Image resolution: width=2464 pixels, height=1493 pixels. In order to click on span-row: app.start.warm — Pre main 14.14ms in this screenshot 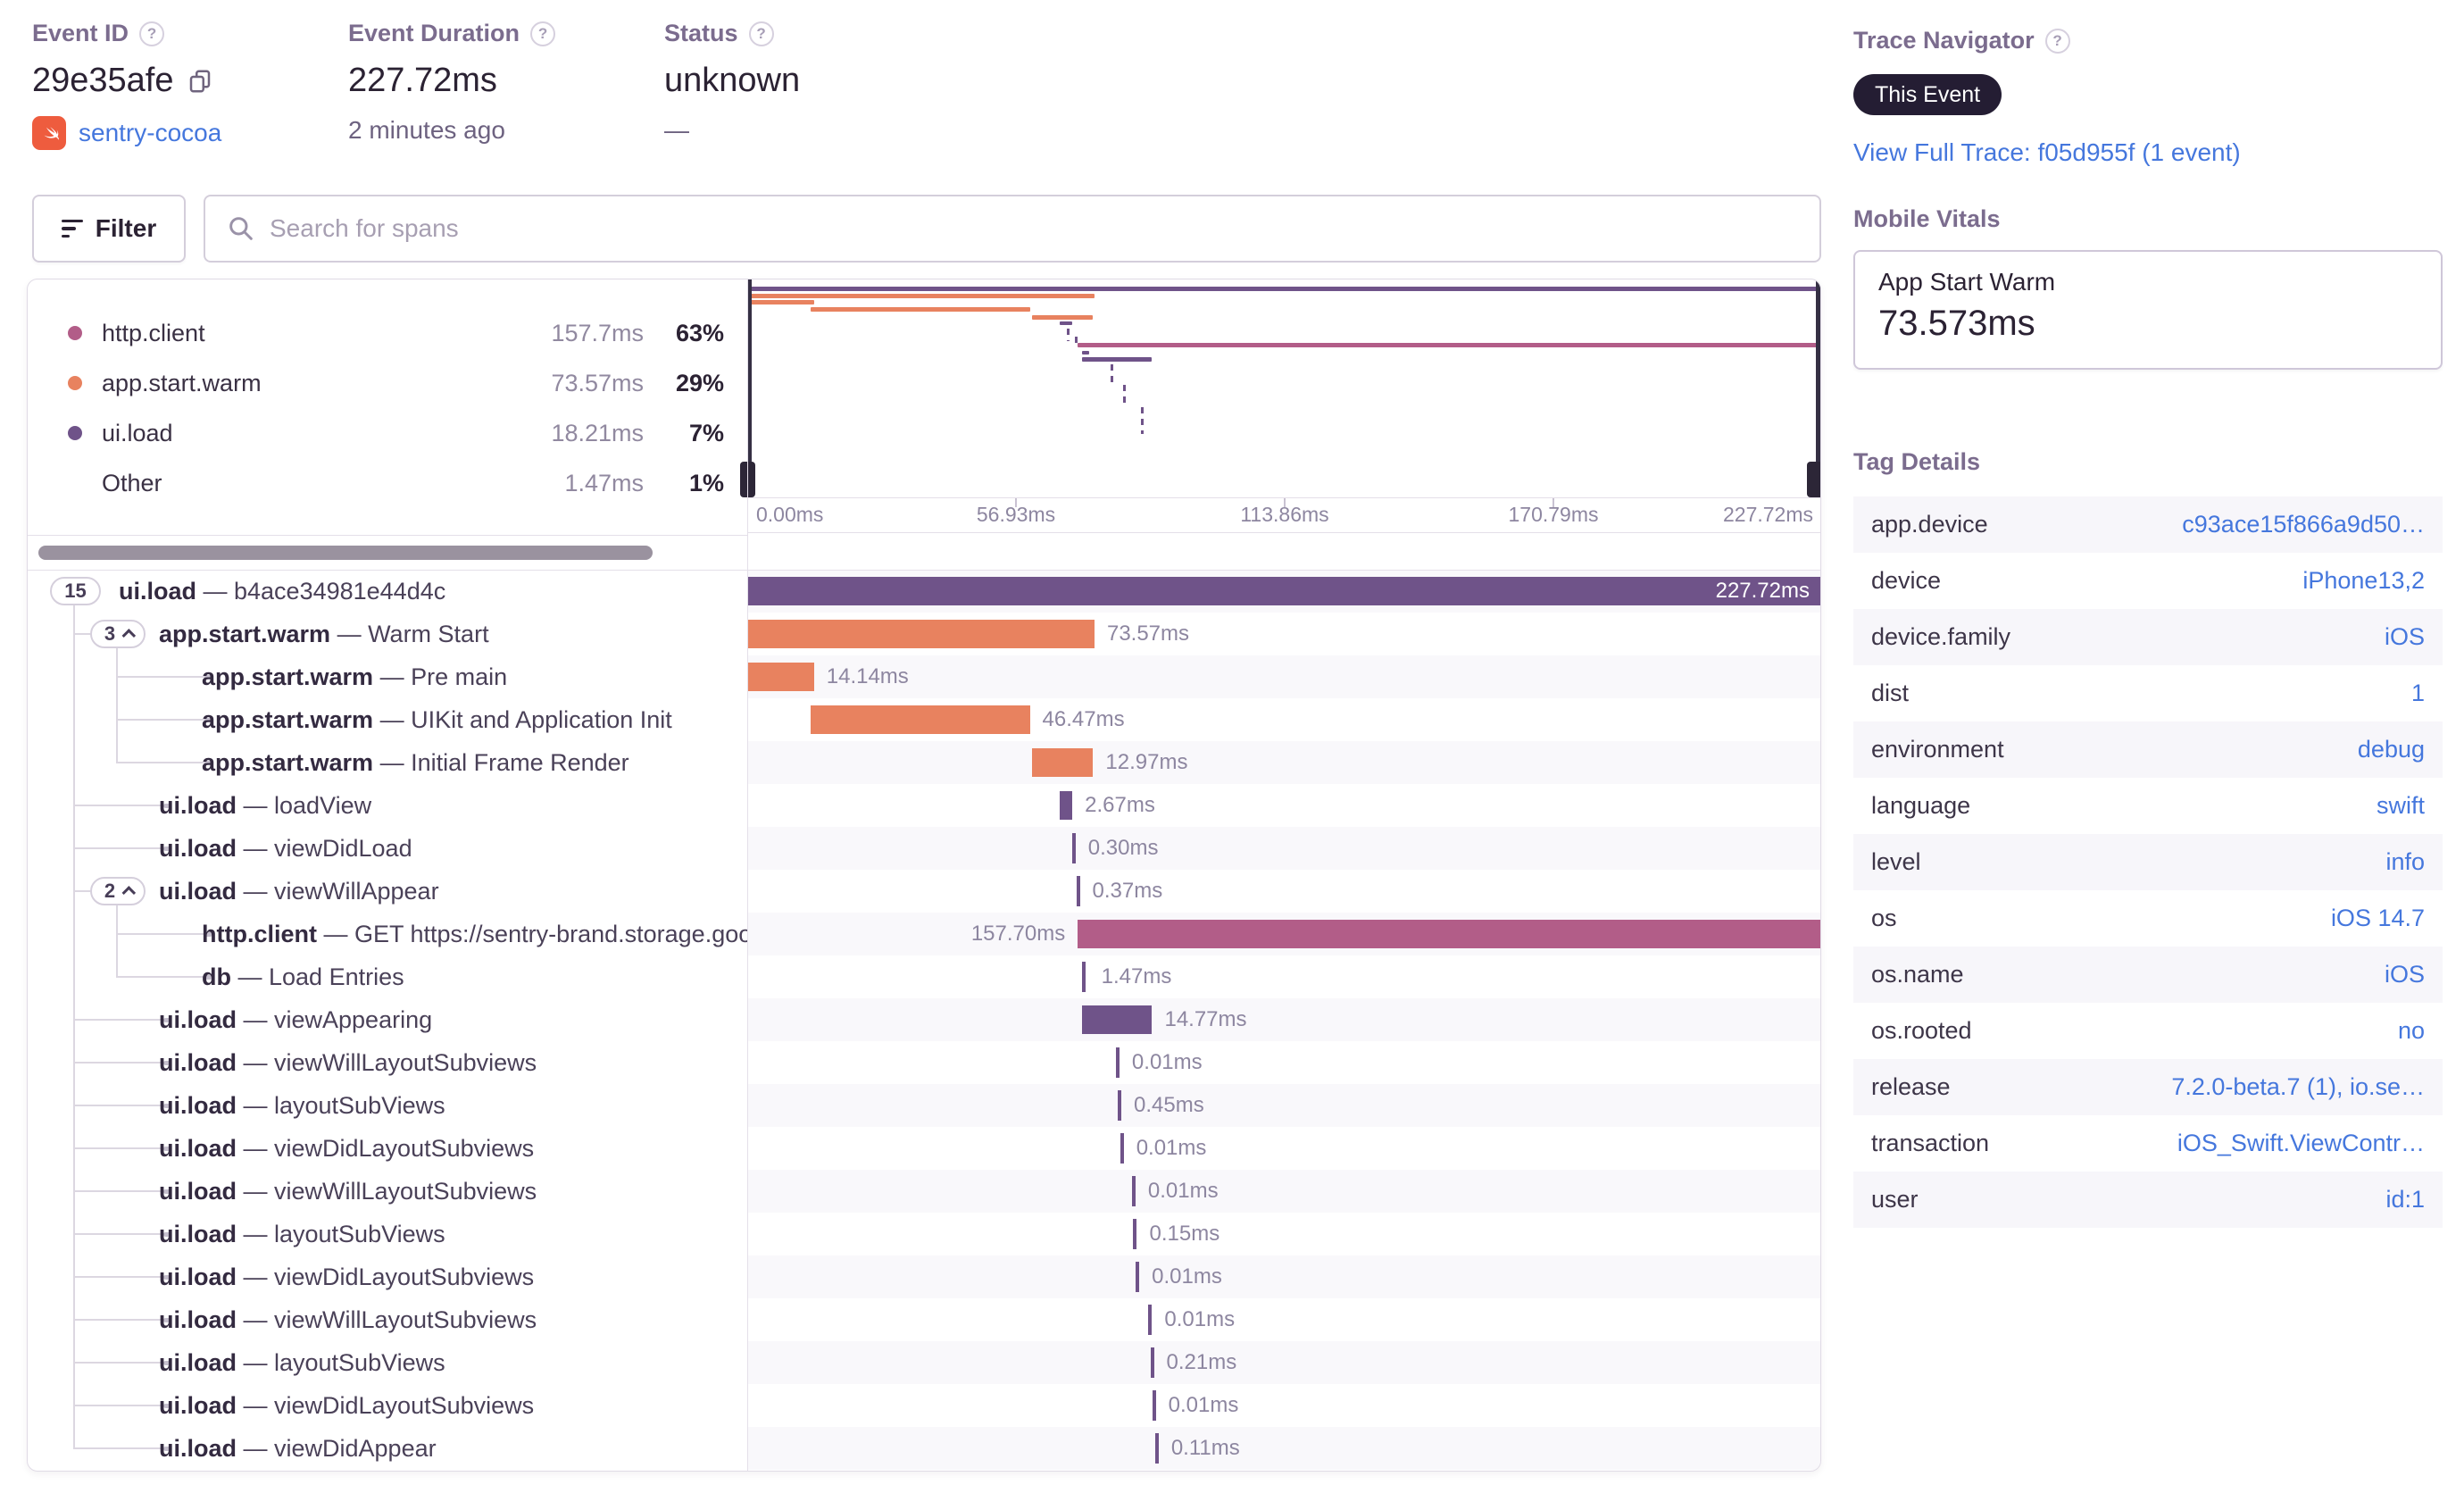, I will do `click(924, 676)`.